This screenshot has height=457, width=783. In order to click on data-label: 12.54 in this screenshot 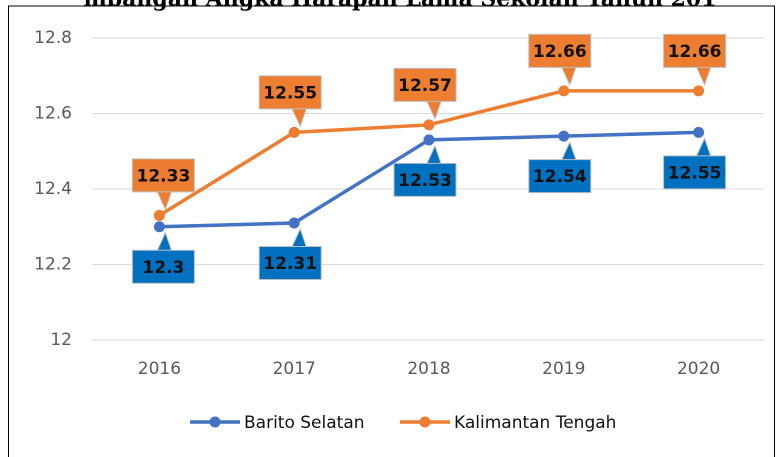, I will do `click(560, 177)`.